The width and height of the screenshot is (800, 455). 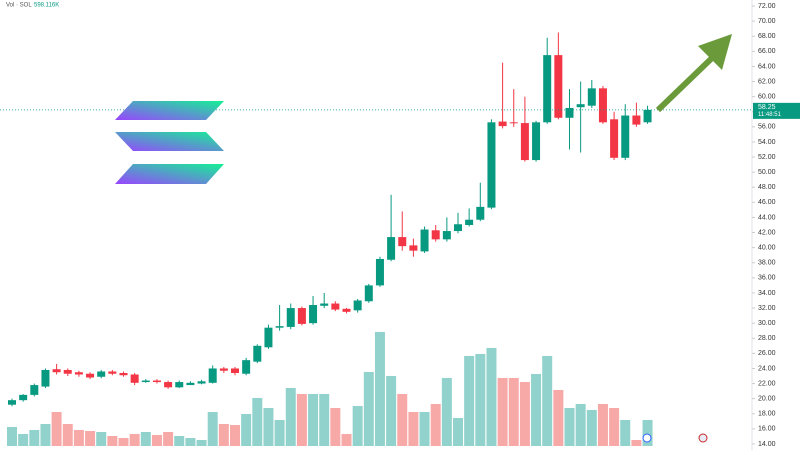 I want to click on y-tick-label: 66.00, so click(x=767, y=51).